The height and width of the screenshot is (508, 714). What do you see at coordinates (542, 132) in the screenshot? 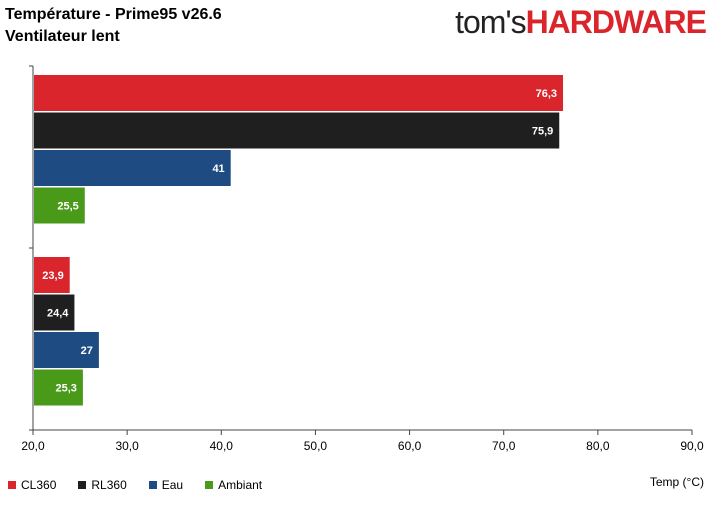
I see `data-label: 75,9` at bounding box center [542, 132].